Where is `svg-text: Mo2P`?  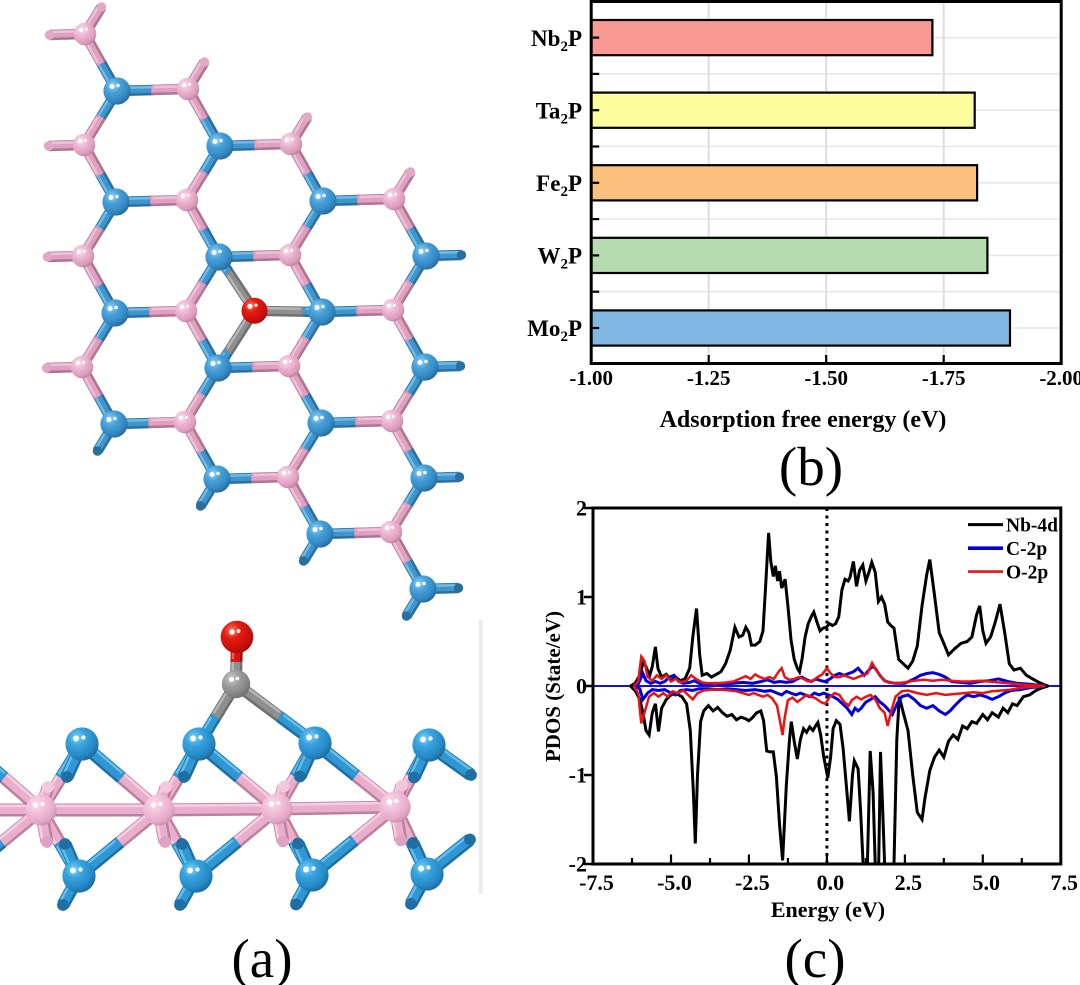
svg-text: Mo2P is located at coordinates (554, 330).